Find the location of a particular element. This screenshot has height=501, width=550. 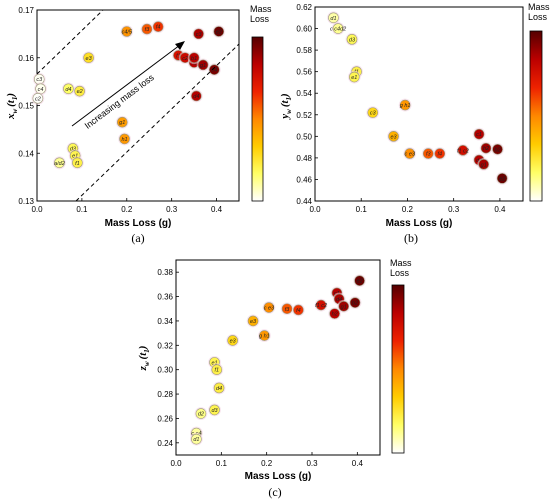

point-label: b2 is located at coordinates (355, 304).